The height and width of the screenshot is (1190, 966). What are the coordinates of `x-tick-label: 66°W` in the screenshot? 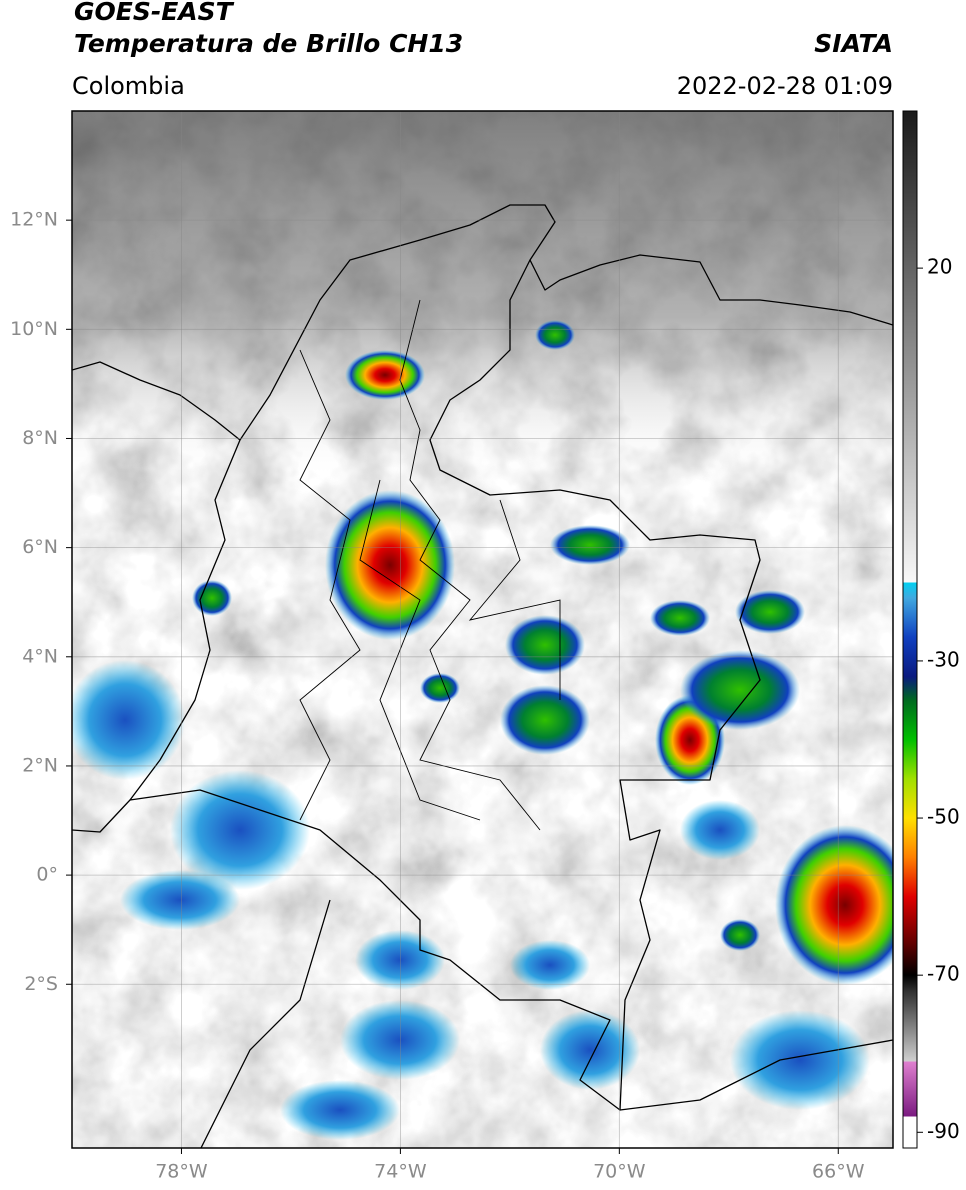 It's located at (838, 1172).